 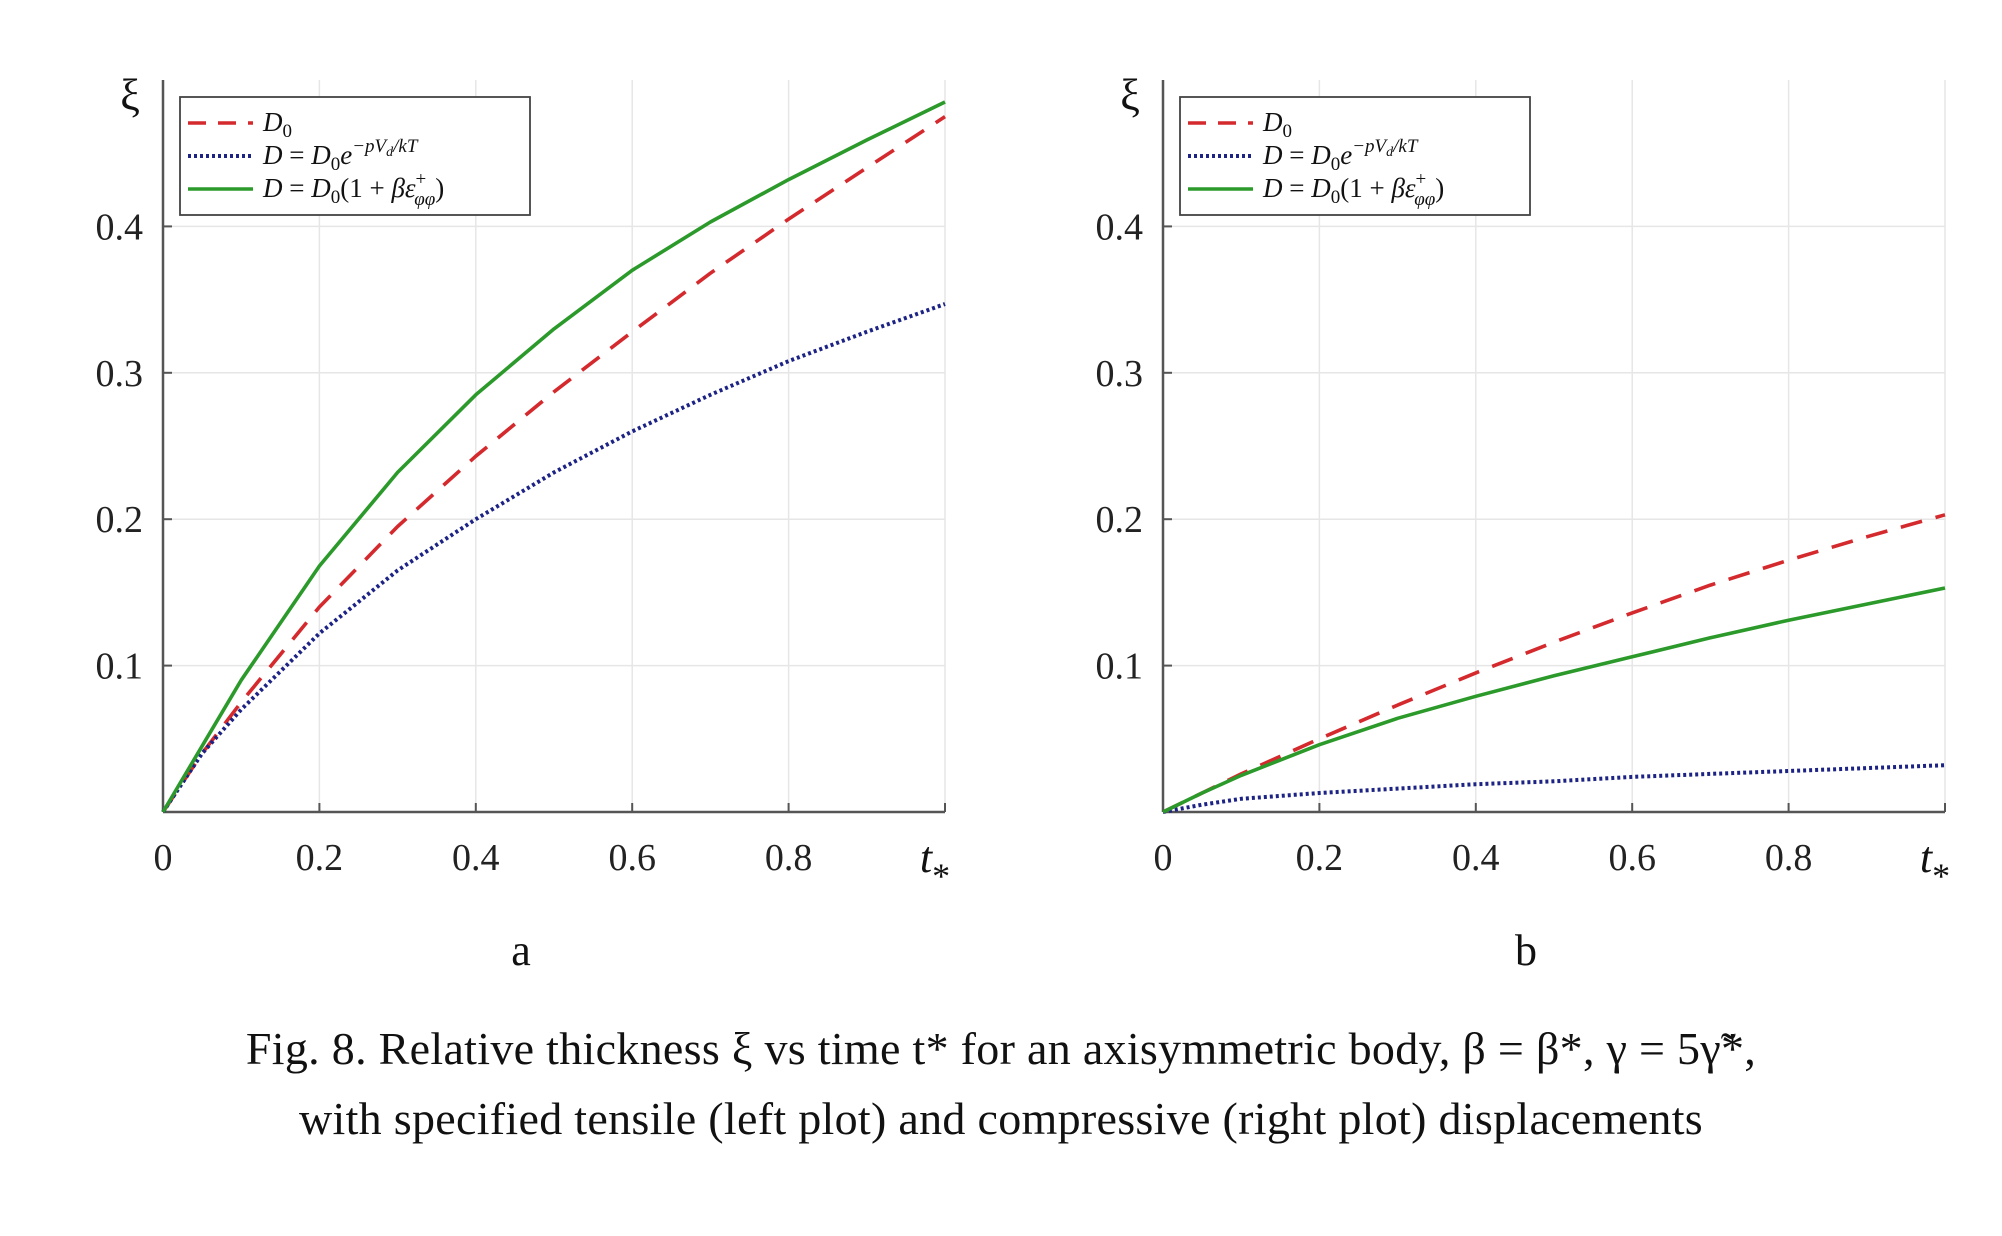 I want to click on panel-b-legend-label-0: D0, so click(x=1277, y=124).